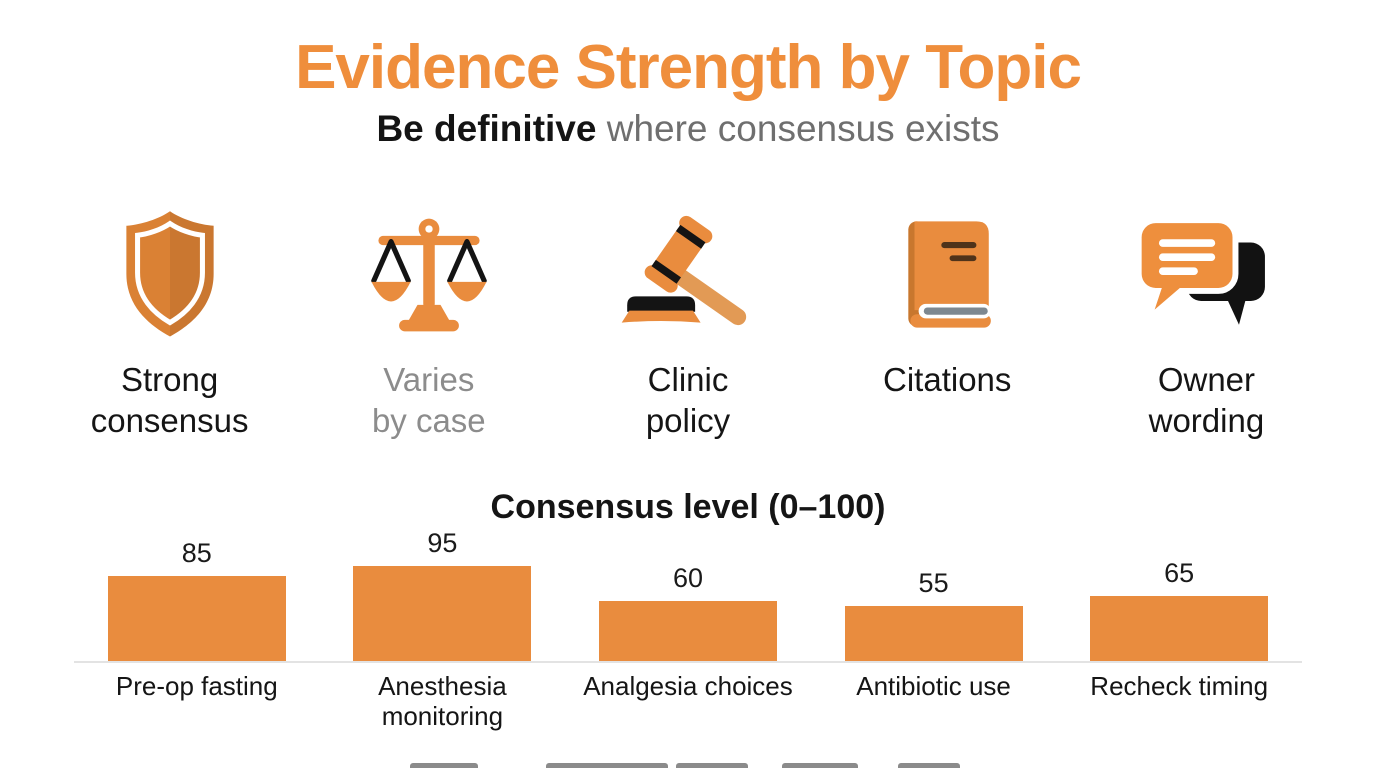  Describe the element at coordinates (933, 686) in the screenshot. I see `bar-category-label: Antibiotic use` at that location.